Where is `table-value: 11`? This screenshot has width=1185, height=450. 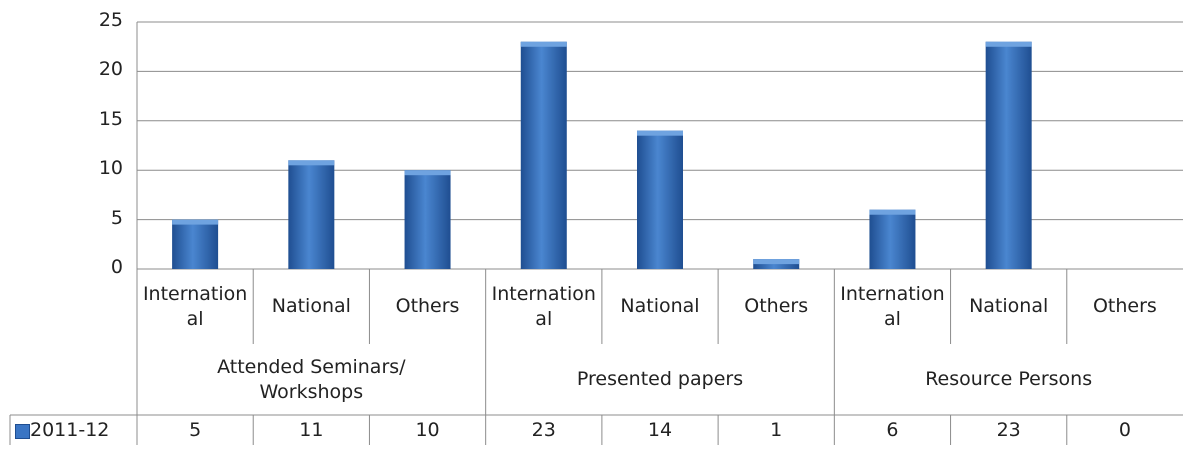
table-value: 11 is located at coordinates (311, 430).